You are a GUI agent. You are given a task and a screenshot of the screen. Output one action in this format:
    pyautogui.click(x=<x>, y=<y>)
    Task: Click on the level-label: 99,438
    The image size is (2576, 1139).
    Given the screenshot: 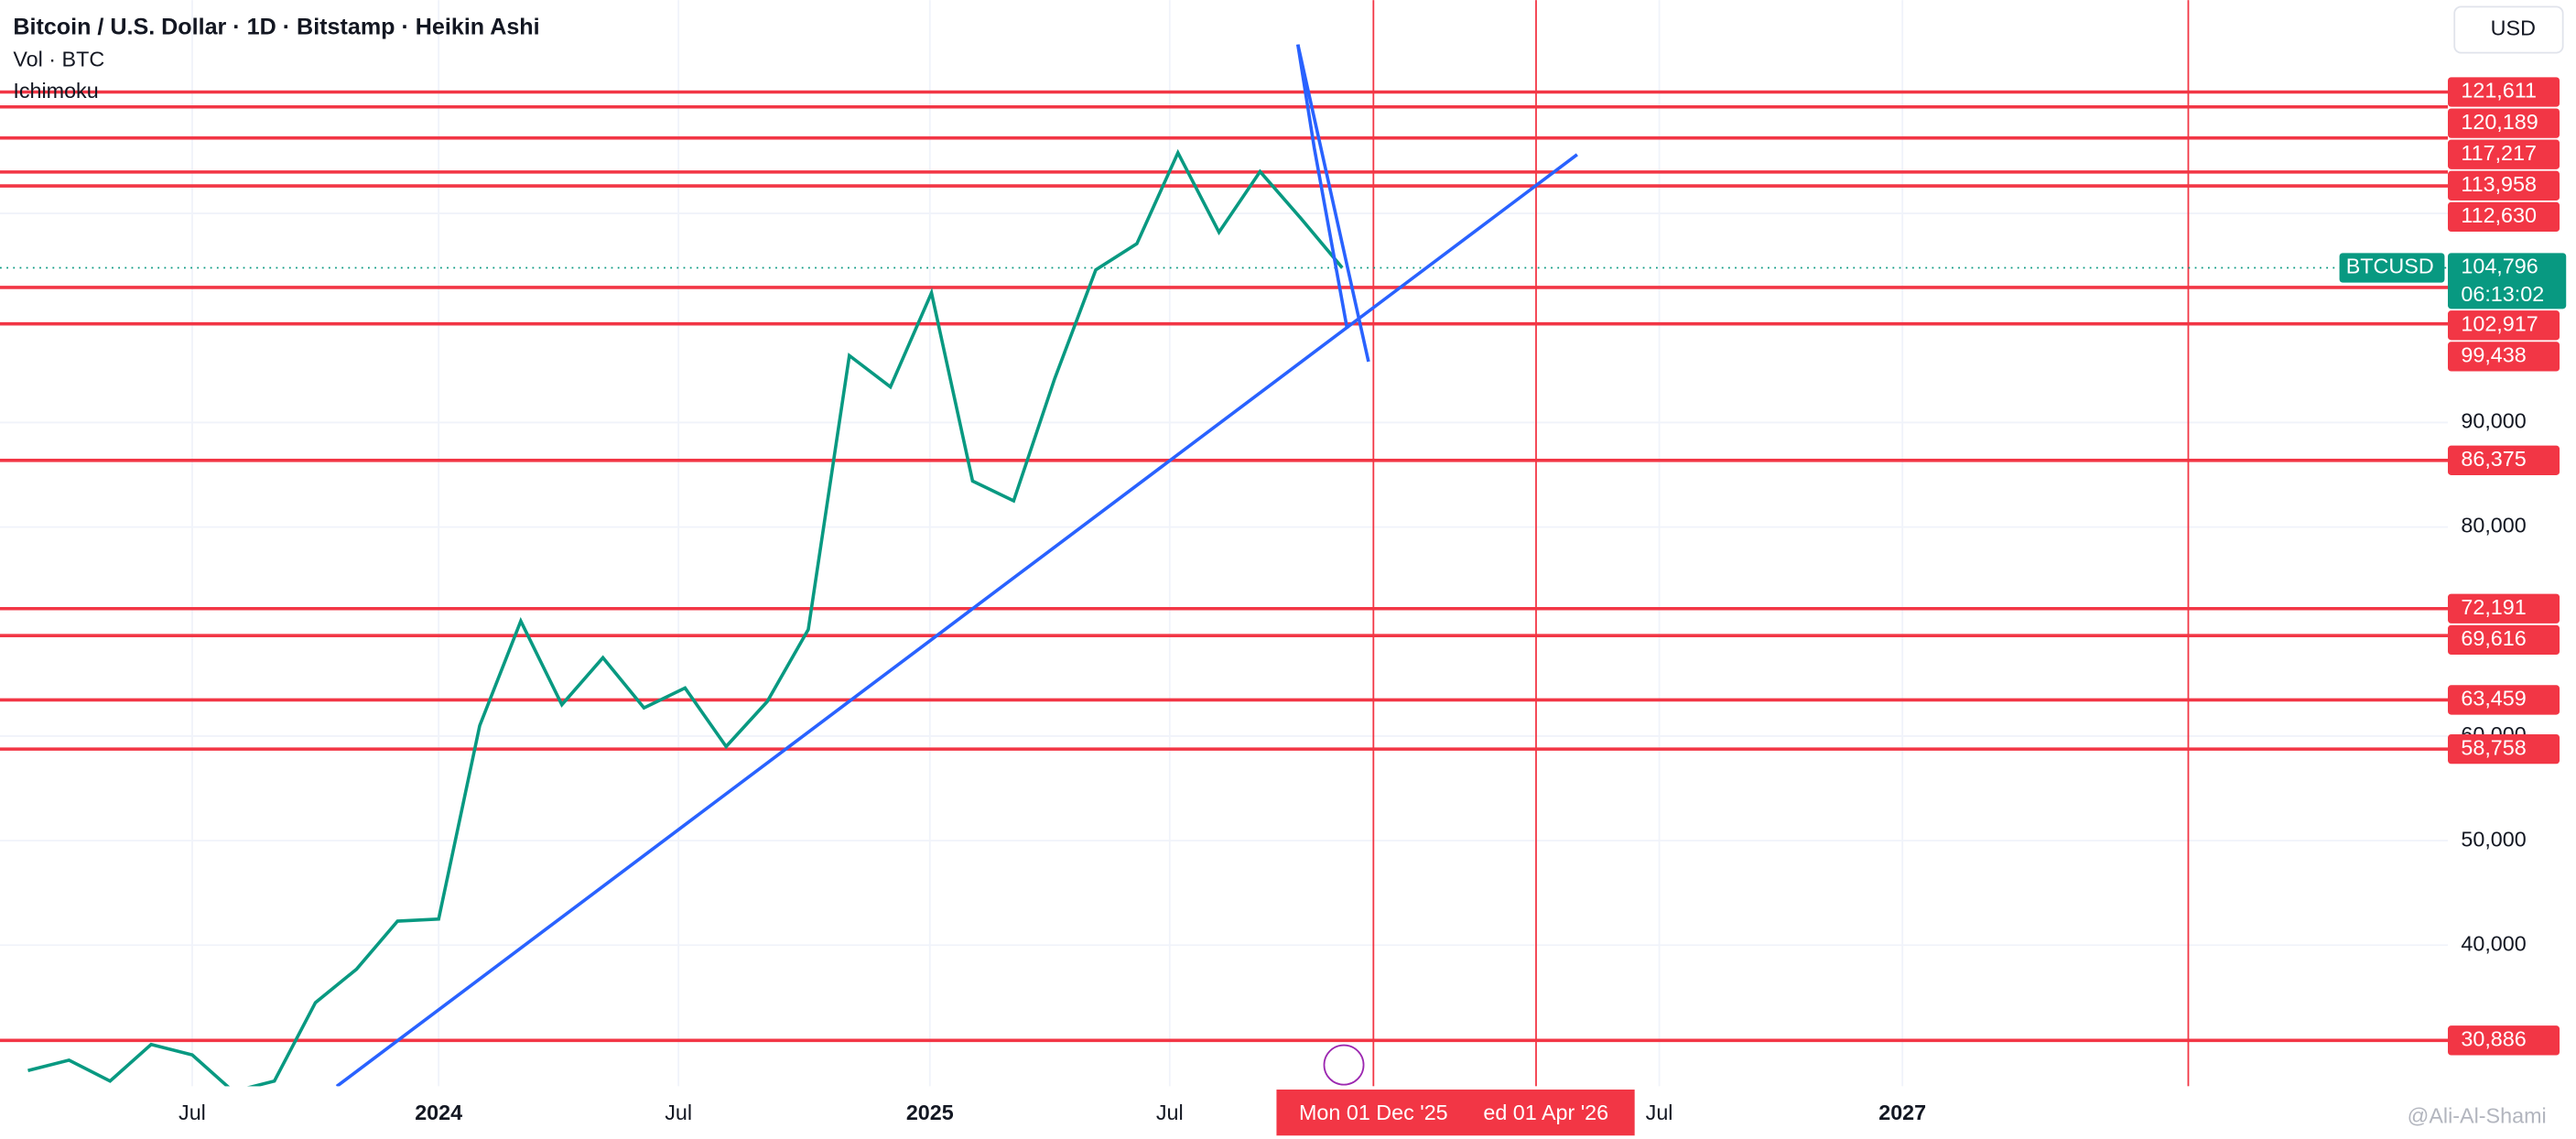 What is the action you would take?
    pyautogui.click(x=2494, y=355)
    